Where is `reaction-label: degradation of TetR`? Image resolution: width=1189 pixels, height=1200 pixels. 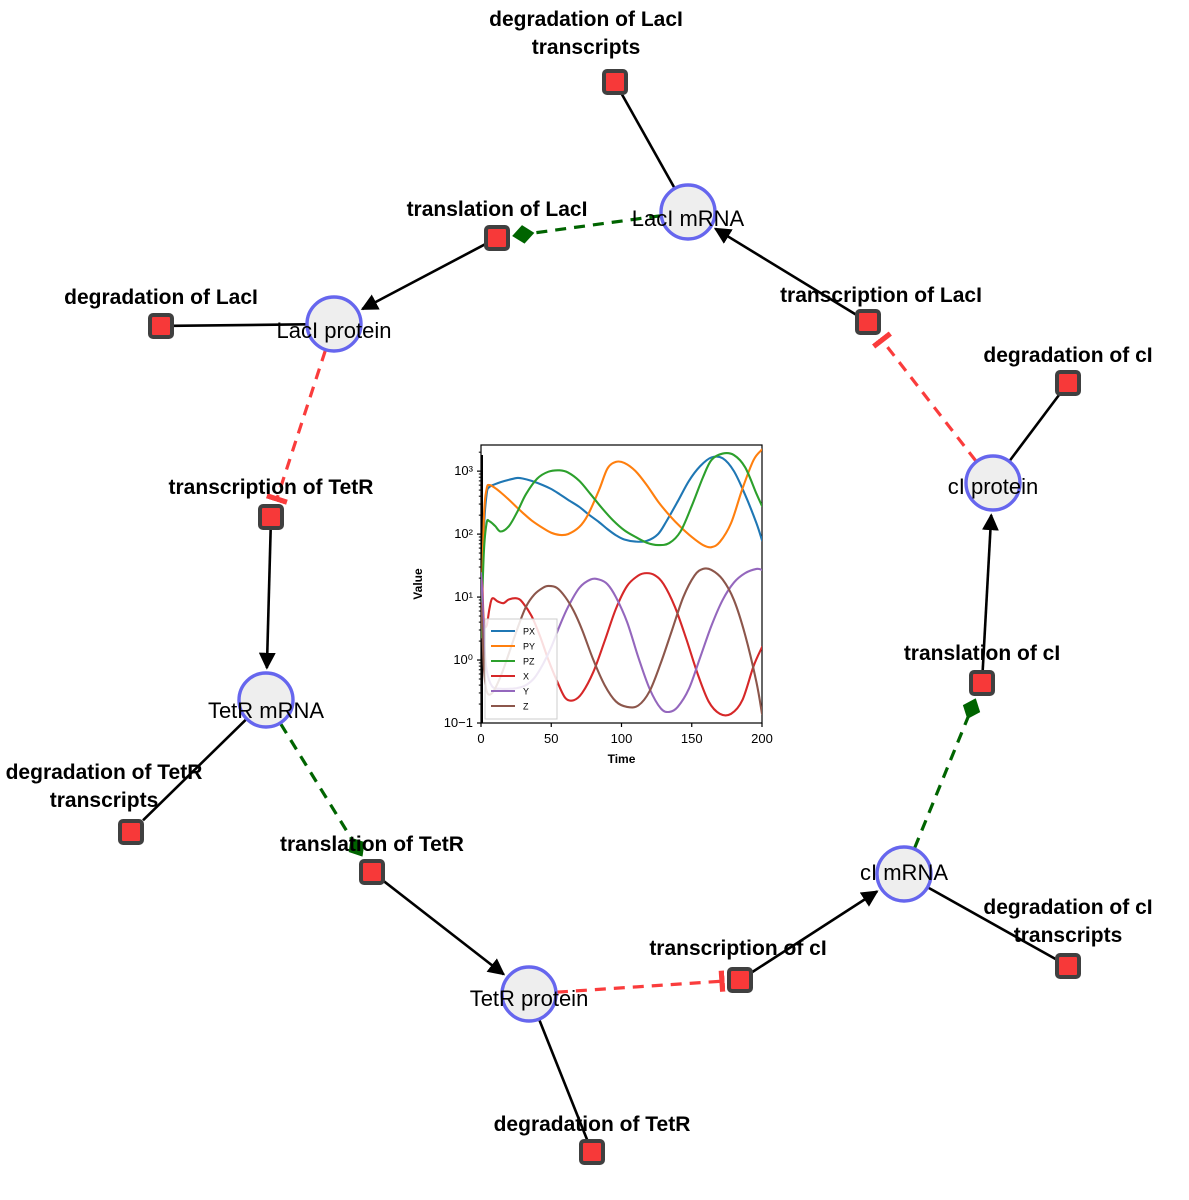
reaction-label: degradation of TetR is located at coordinates (592, 1124).